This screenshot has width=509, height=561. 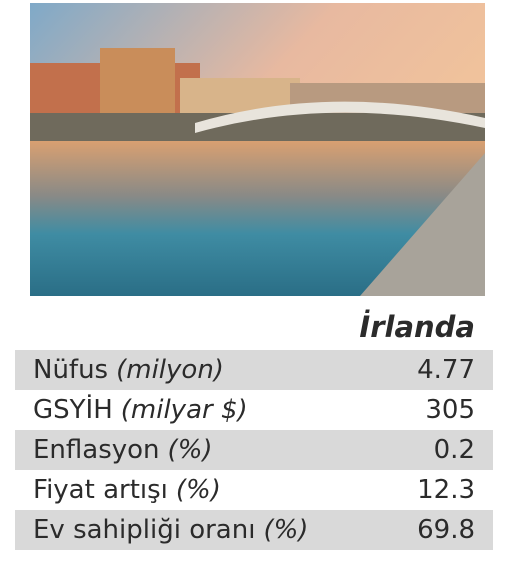 I want to click on row-label: GSYİH, so click(x=73, y=410).